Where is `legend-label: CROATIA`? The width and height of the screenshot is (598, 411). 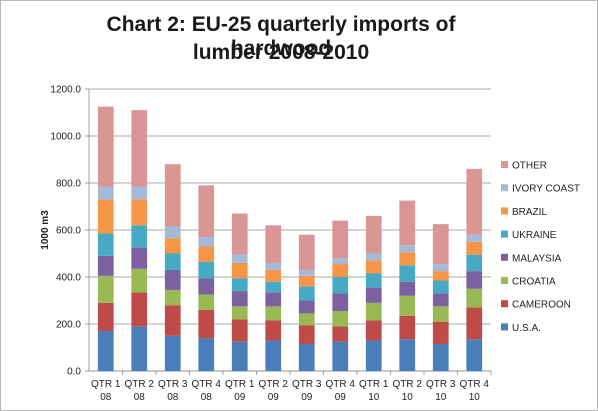 legend-label: CROATIA is located at coordinates (534, 282).